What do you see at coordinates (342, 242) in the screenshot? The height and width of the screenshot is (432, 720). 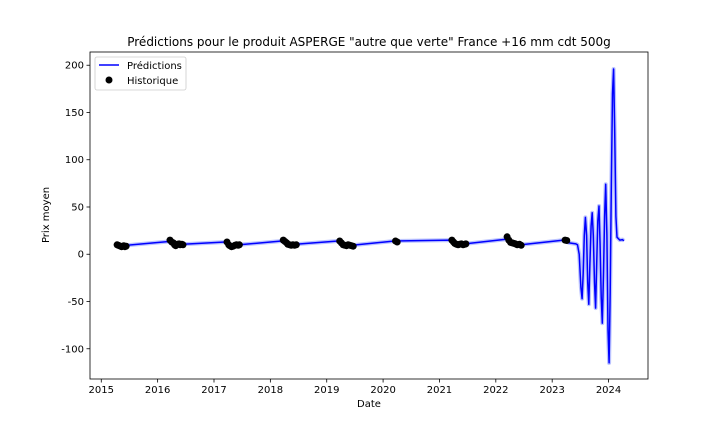 I see `historique-points` at bounding box center [342, 242].